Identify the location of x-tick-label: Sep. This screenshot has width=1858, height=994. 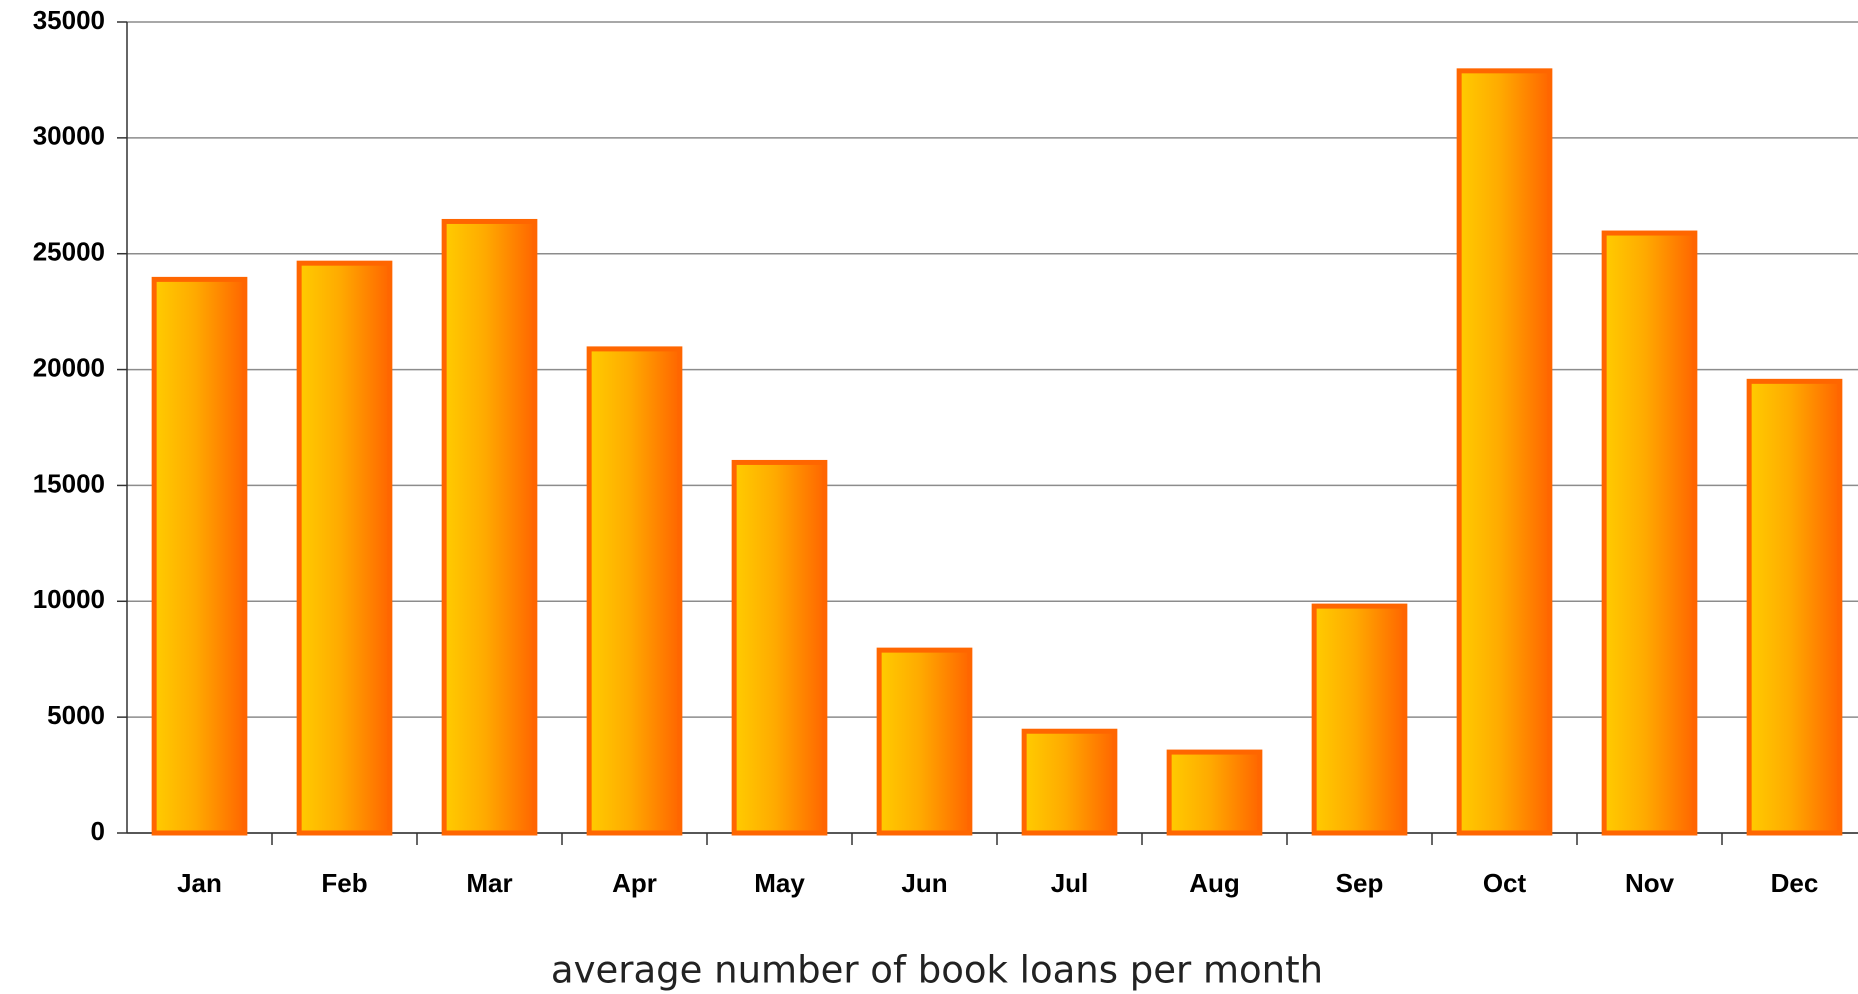
(1360, 883).